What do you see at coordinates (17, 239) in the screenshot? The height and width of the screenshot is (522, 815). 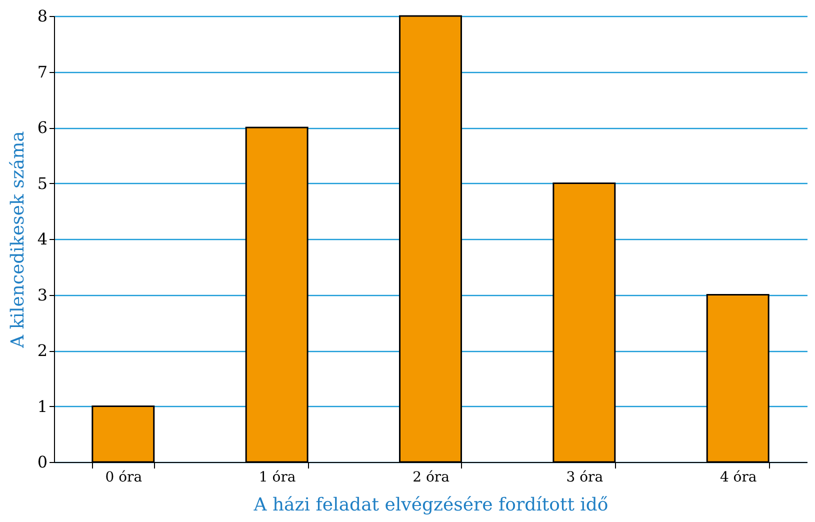 I see `y-axis-title: A kilencedikesek száma` at bounding box center [17, 239].